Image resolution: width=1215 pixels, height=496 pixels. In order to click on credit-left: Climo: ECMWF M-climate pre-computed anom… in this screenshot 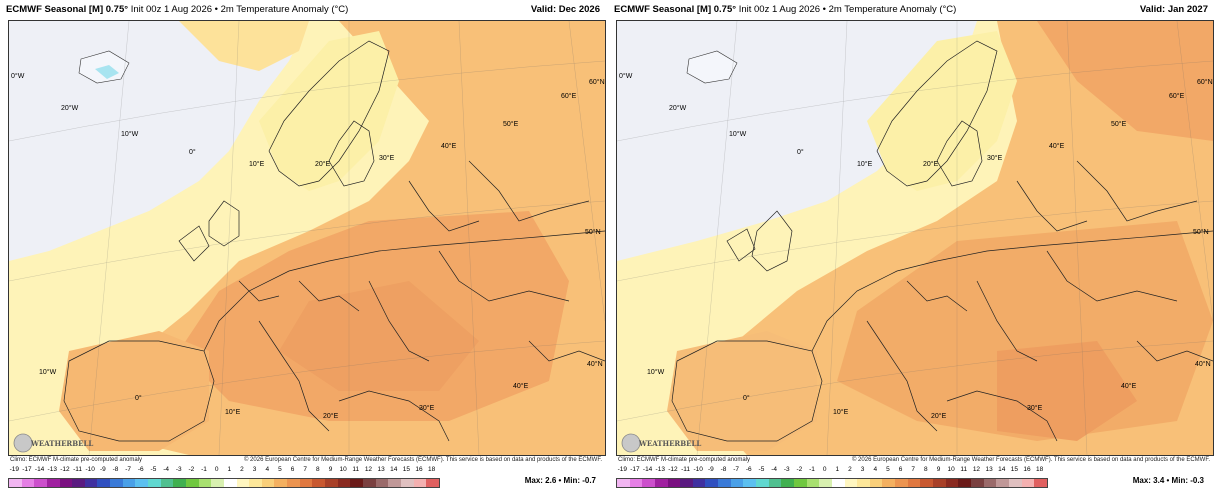, I will do `click(76, 460)`.